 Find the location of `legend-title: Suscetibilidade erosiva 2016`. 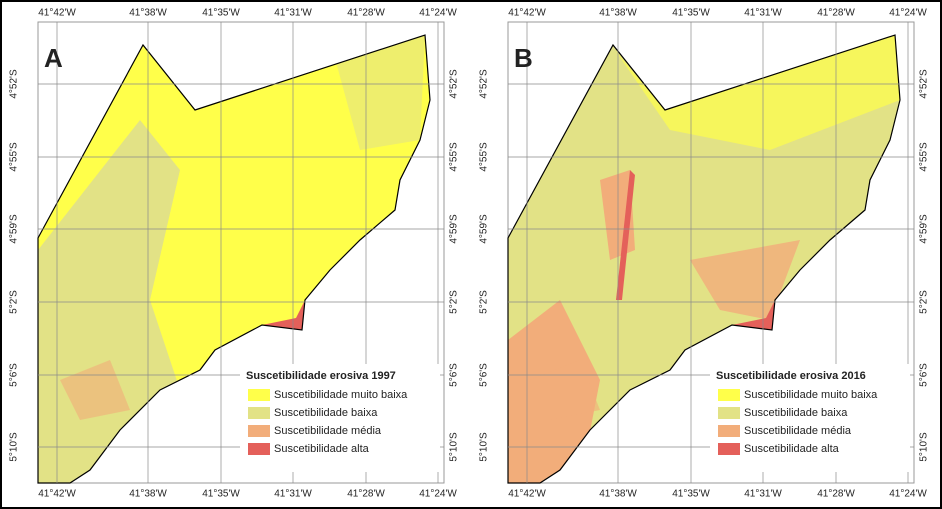

legend-title: Suscetibilidade erosiva 2016 is located at coordinates (791, 376).